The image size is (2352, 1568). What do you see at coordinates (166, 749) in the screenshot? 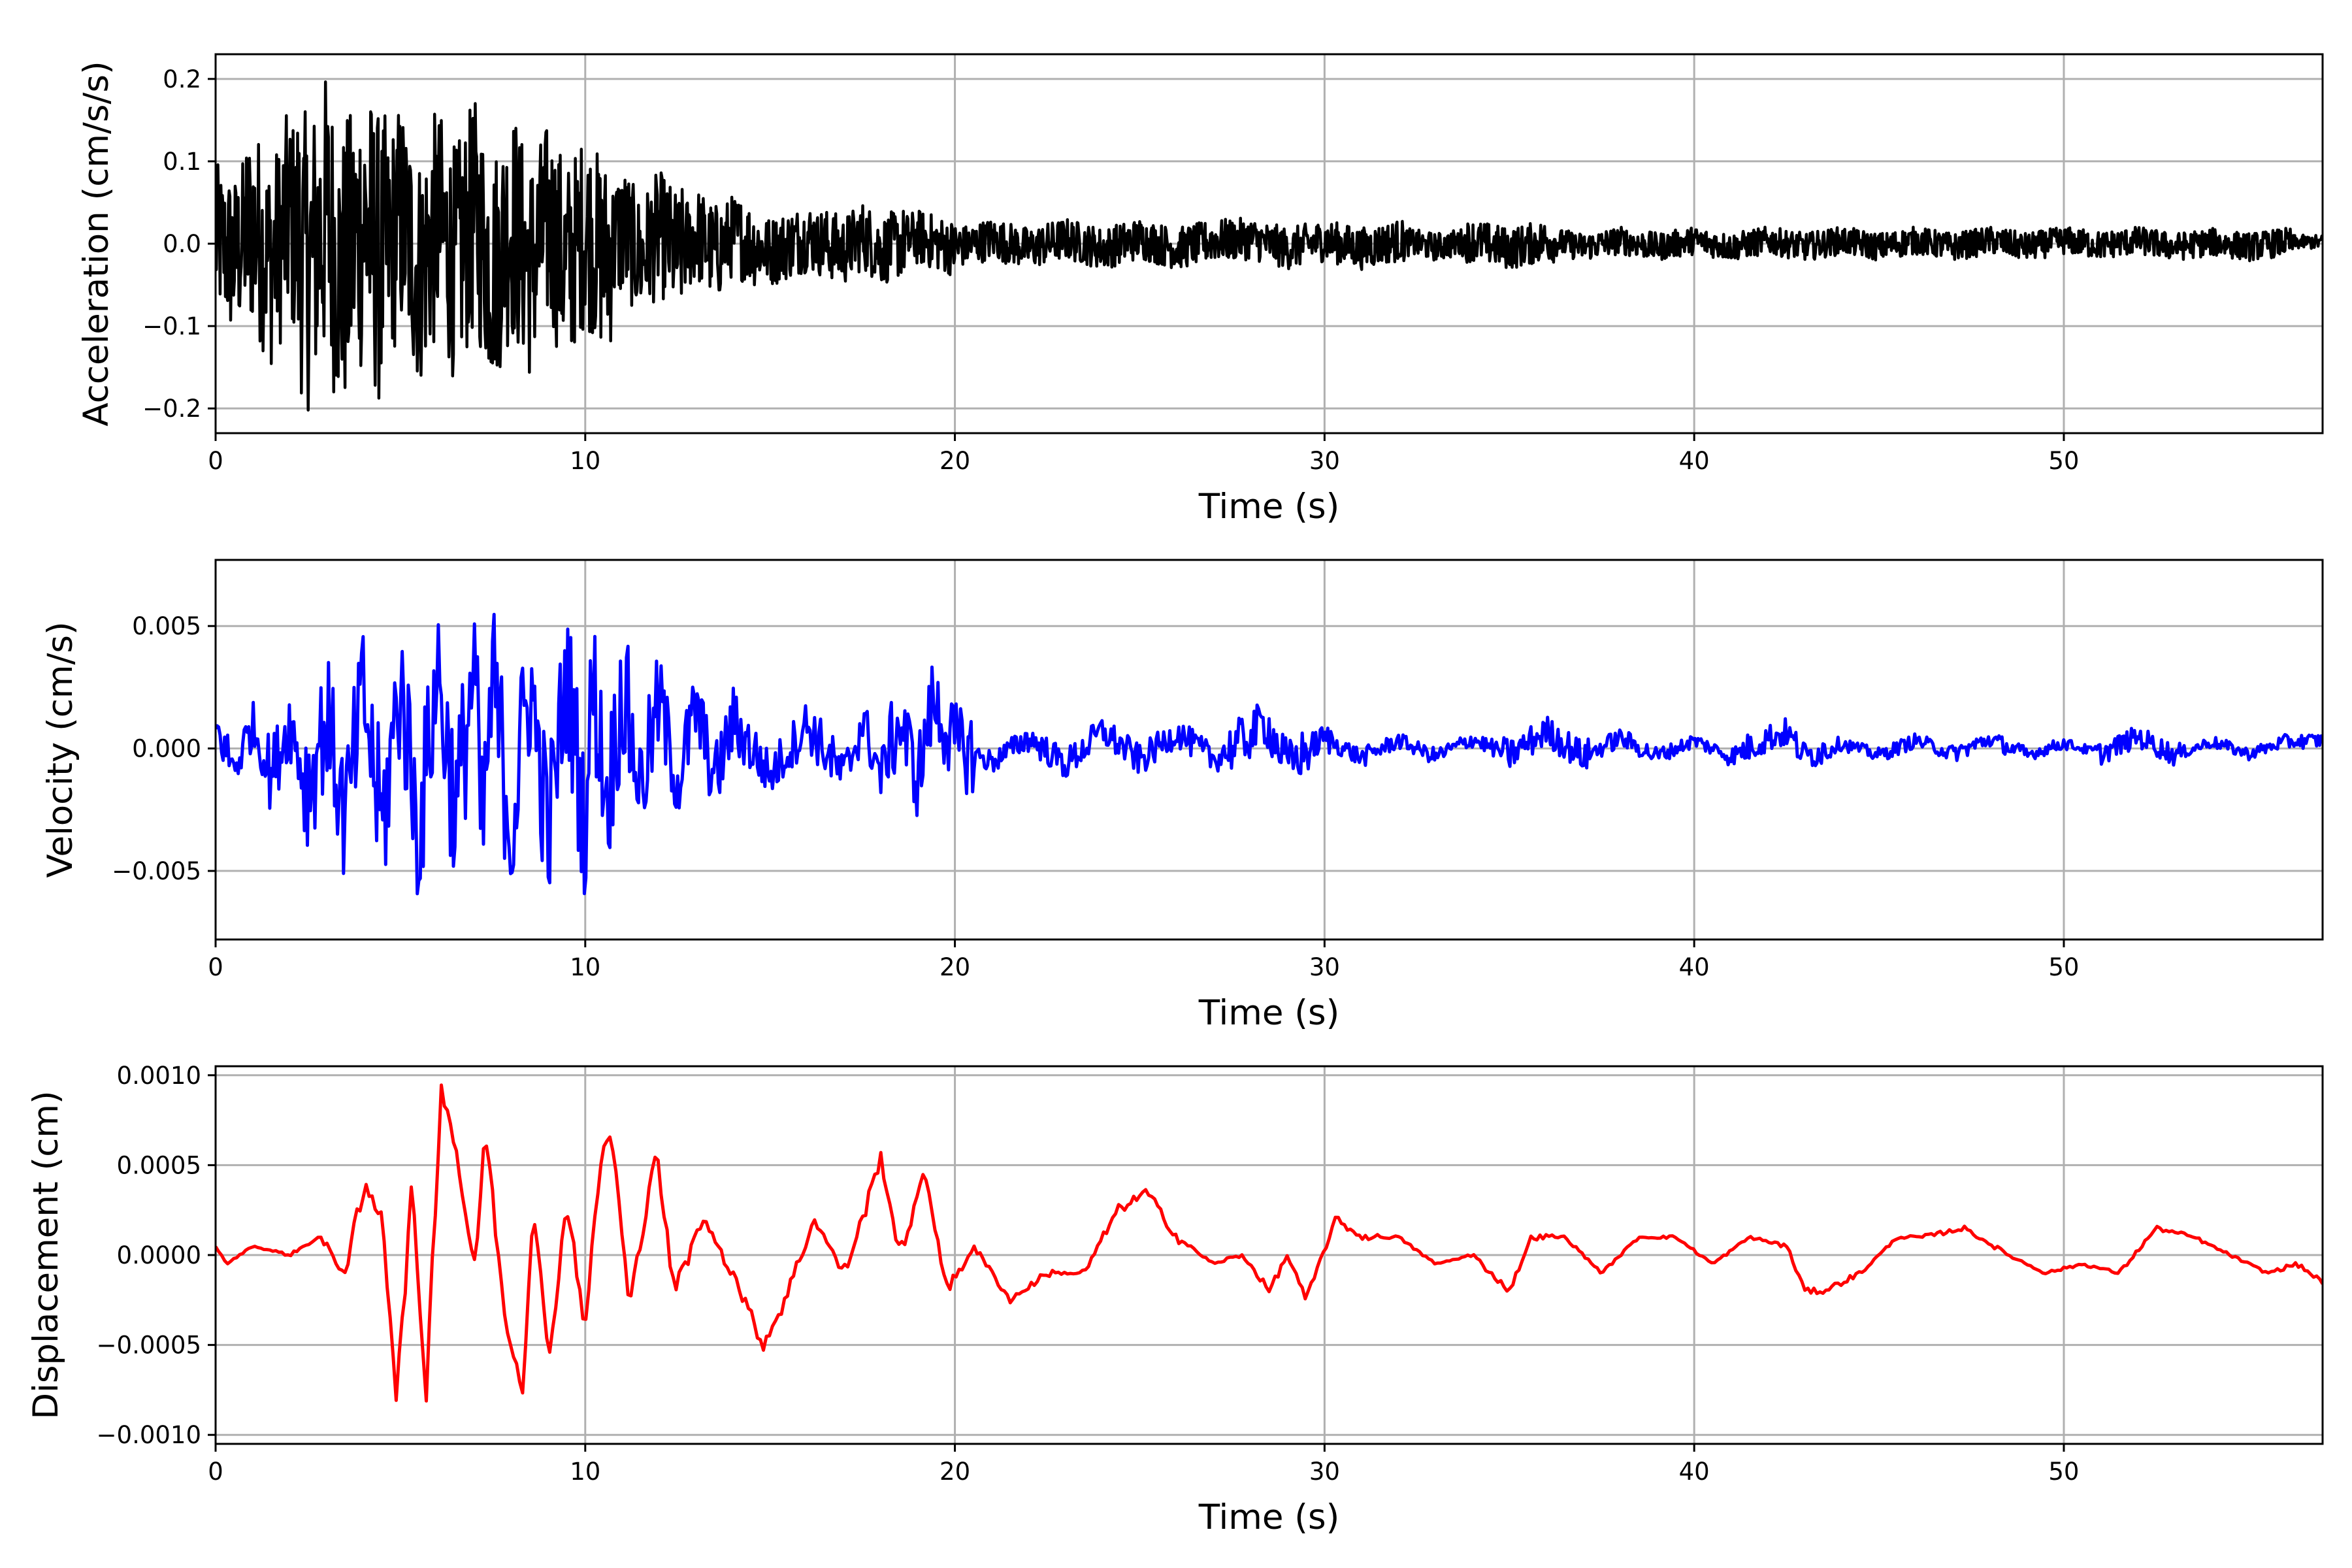
I see `velocity-y-tick-label: 0.000` at bounding box center [166, 749].